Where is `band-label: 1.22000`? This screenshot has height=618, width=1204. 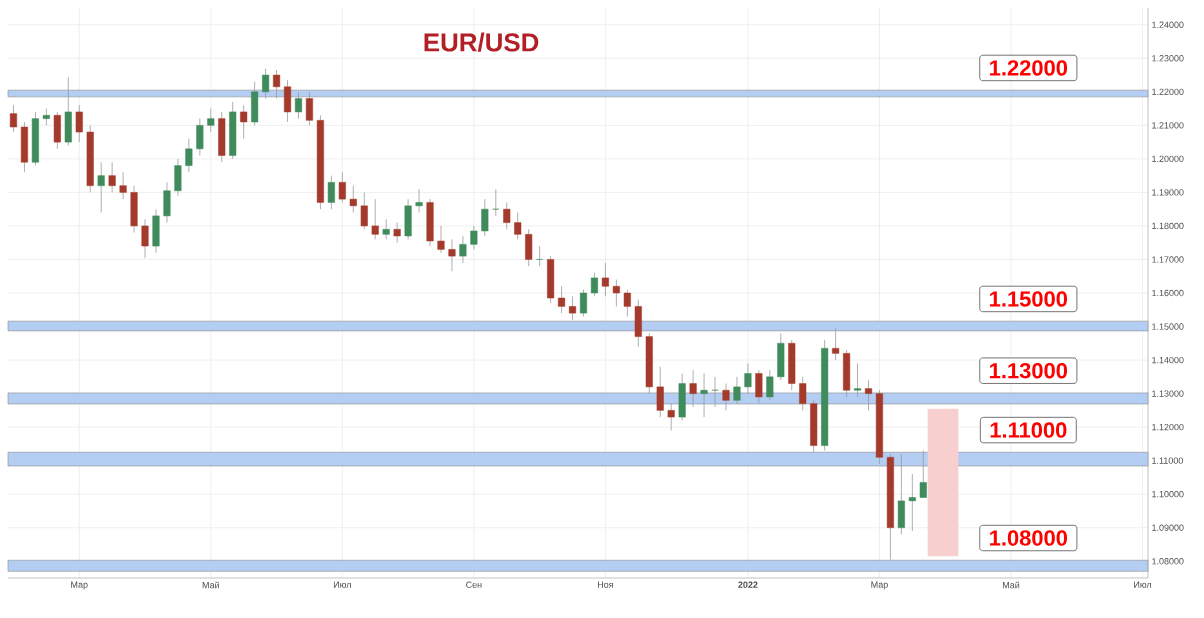
band-label: 1.22000 is located at coordinates (1029, 68).